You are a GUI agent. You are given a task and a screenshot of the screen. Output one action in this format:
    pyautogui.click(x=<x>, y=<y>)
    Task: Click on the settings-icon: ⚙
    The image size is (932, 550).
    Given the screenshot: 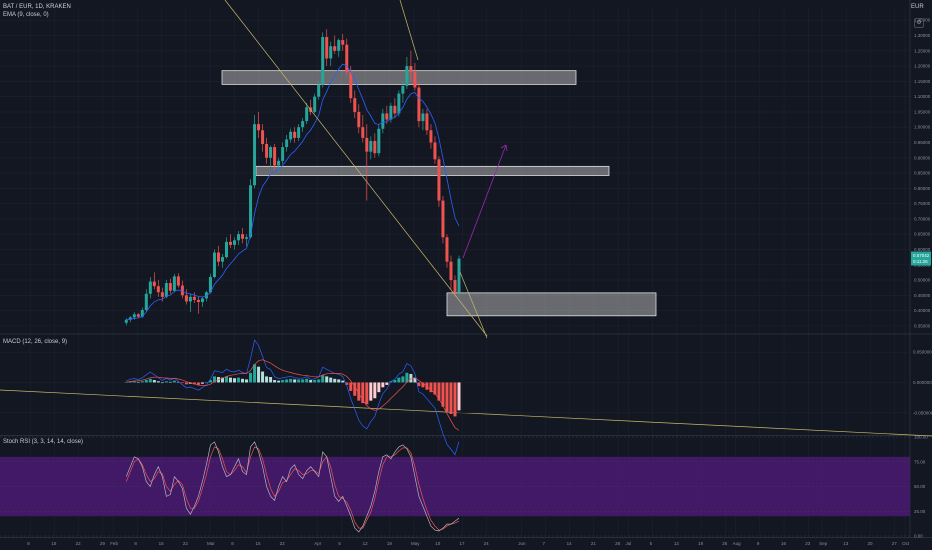 What is the action you would take?
    pyautogui.click(x=919, y=23)
    